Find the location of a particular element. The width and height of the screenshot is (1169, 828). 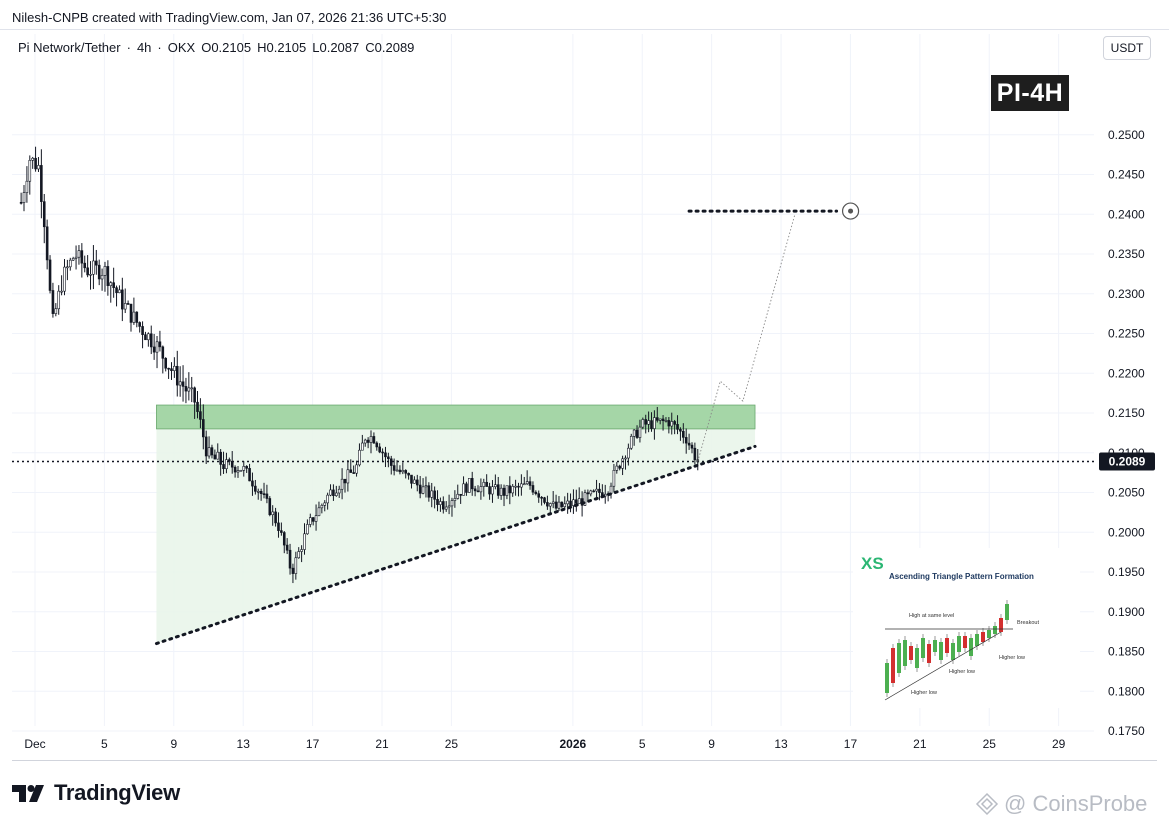

inset-label-high: High at same level is located at coordinates (931, 616).